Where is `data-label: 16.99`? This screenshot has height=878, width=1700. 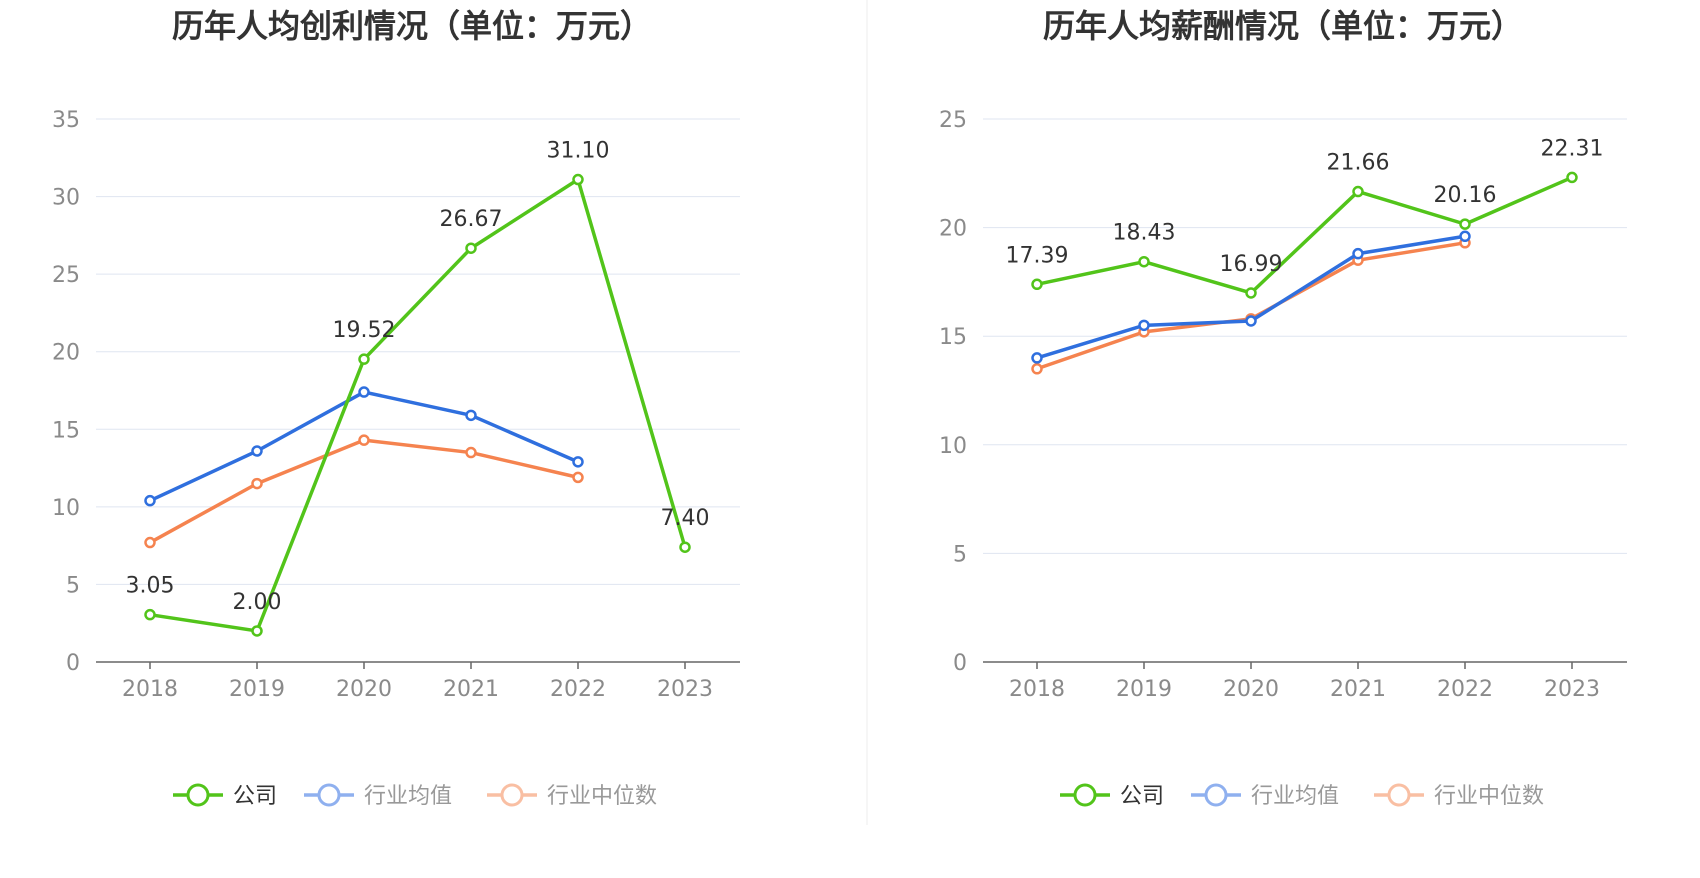 data-label: 16.99 is located at coordinates (1251, 264).